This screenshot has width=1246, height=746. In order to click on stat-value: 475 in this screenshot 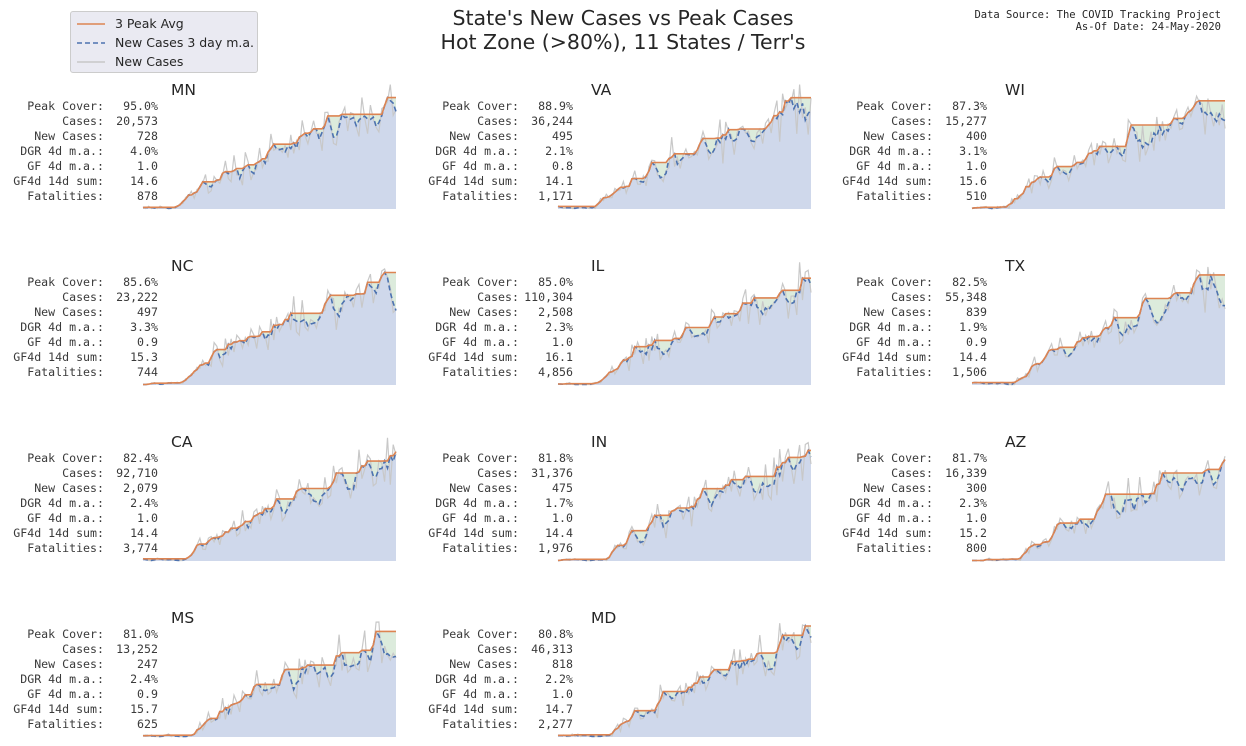, I will do `click(562, 488)`.